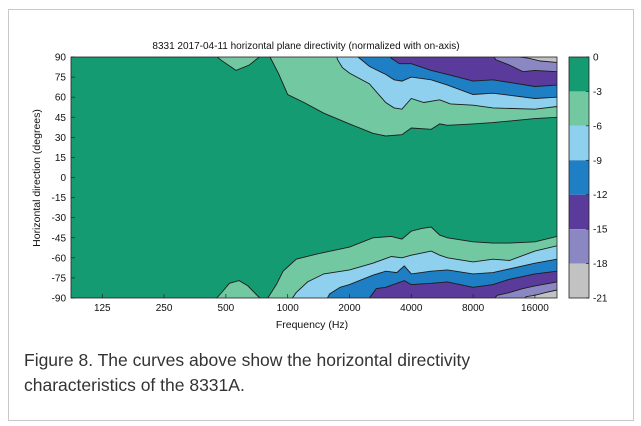 The image size is (641, 426). I want to click on colorbar-tick-label: -21, so click(600, 299).